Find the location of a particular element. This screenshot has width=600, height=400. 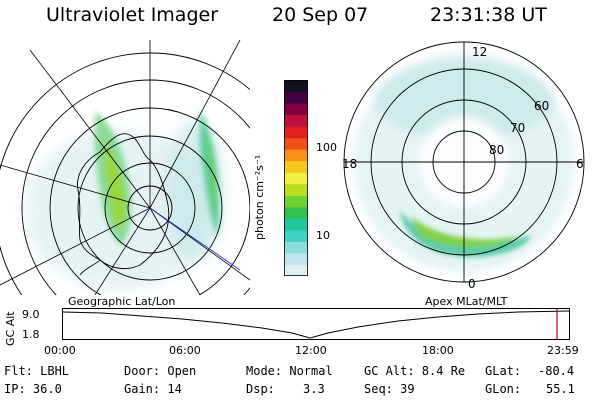

alt-strip-ymin: 1.8 is located at coordinates (31, 334).